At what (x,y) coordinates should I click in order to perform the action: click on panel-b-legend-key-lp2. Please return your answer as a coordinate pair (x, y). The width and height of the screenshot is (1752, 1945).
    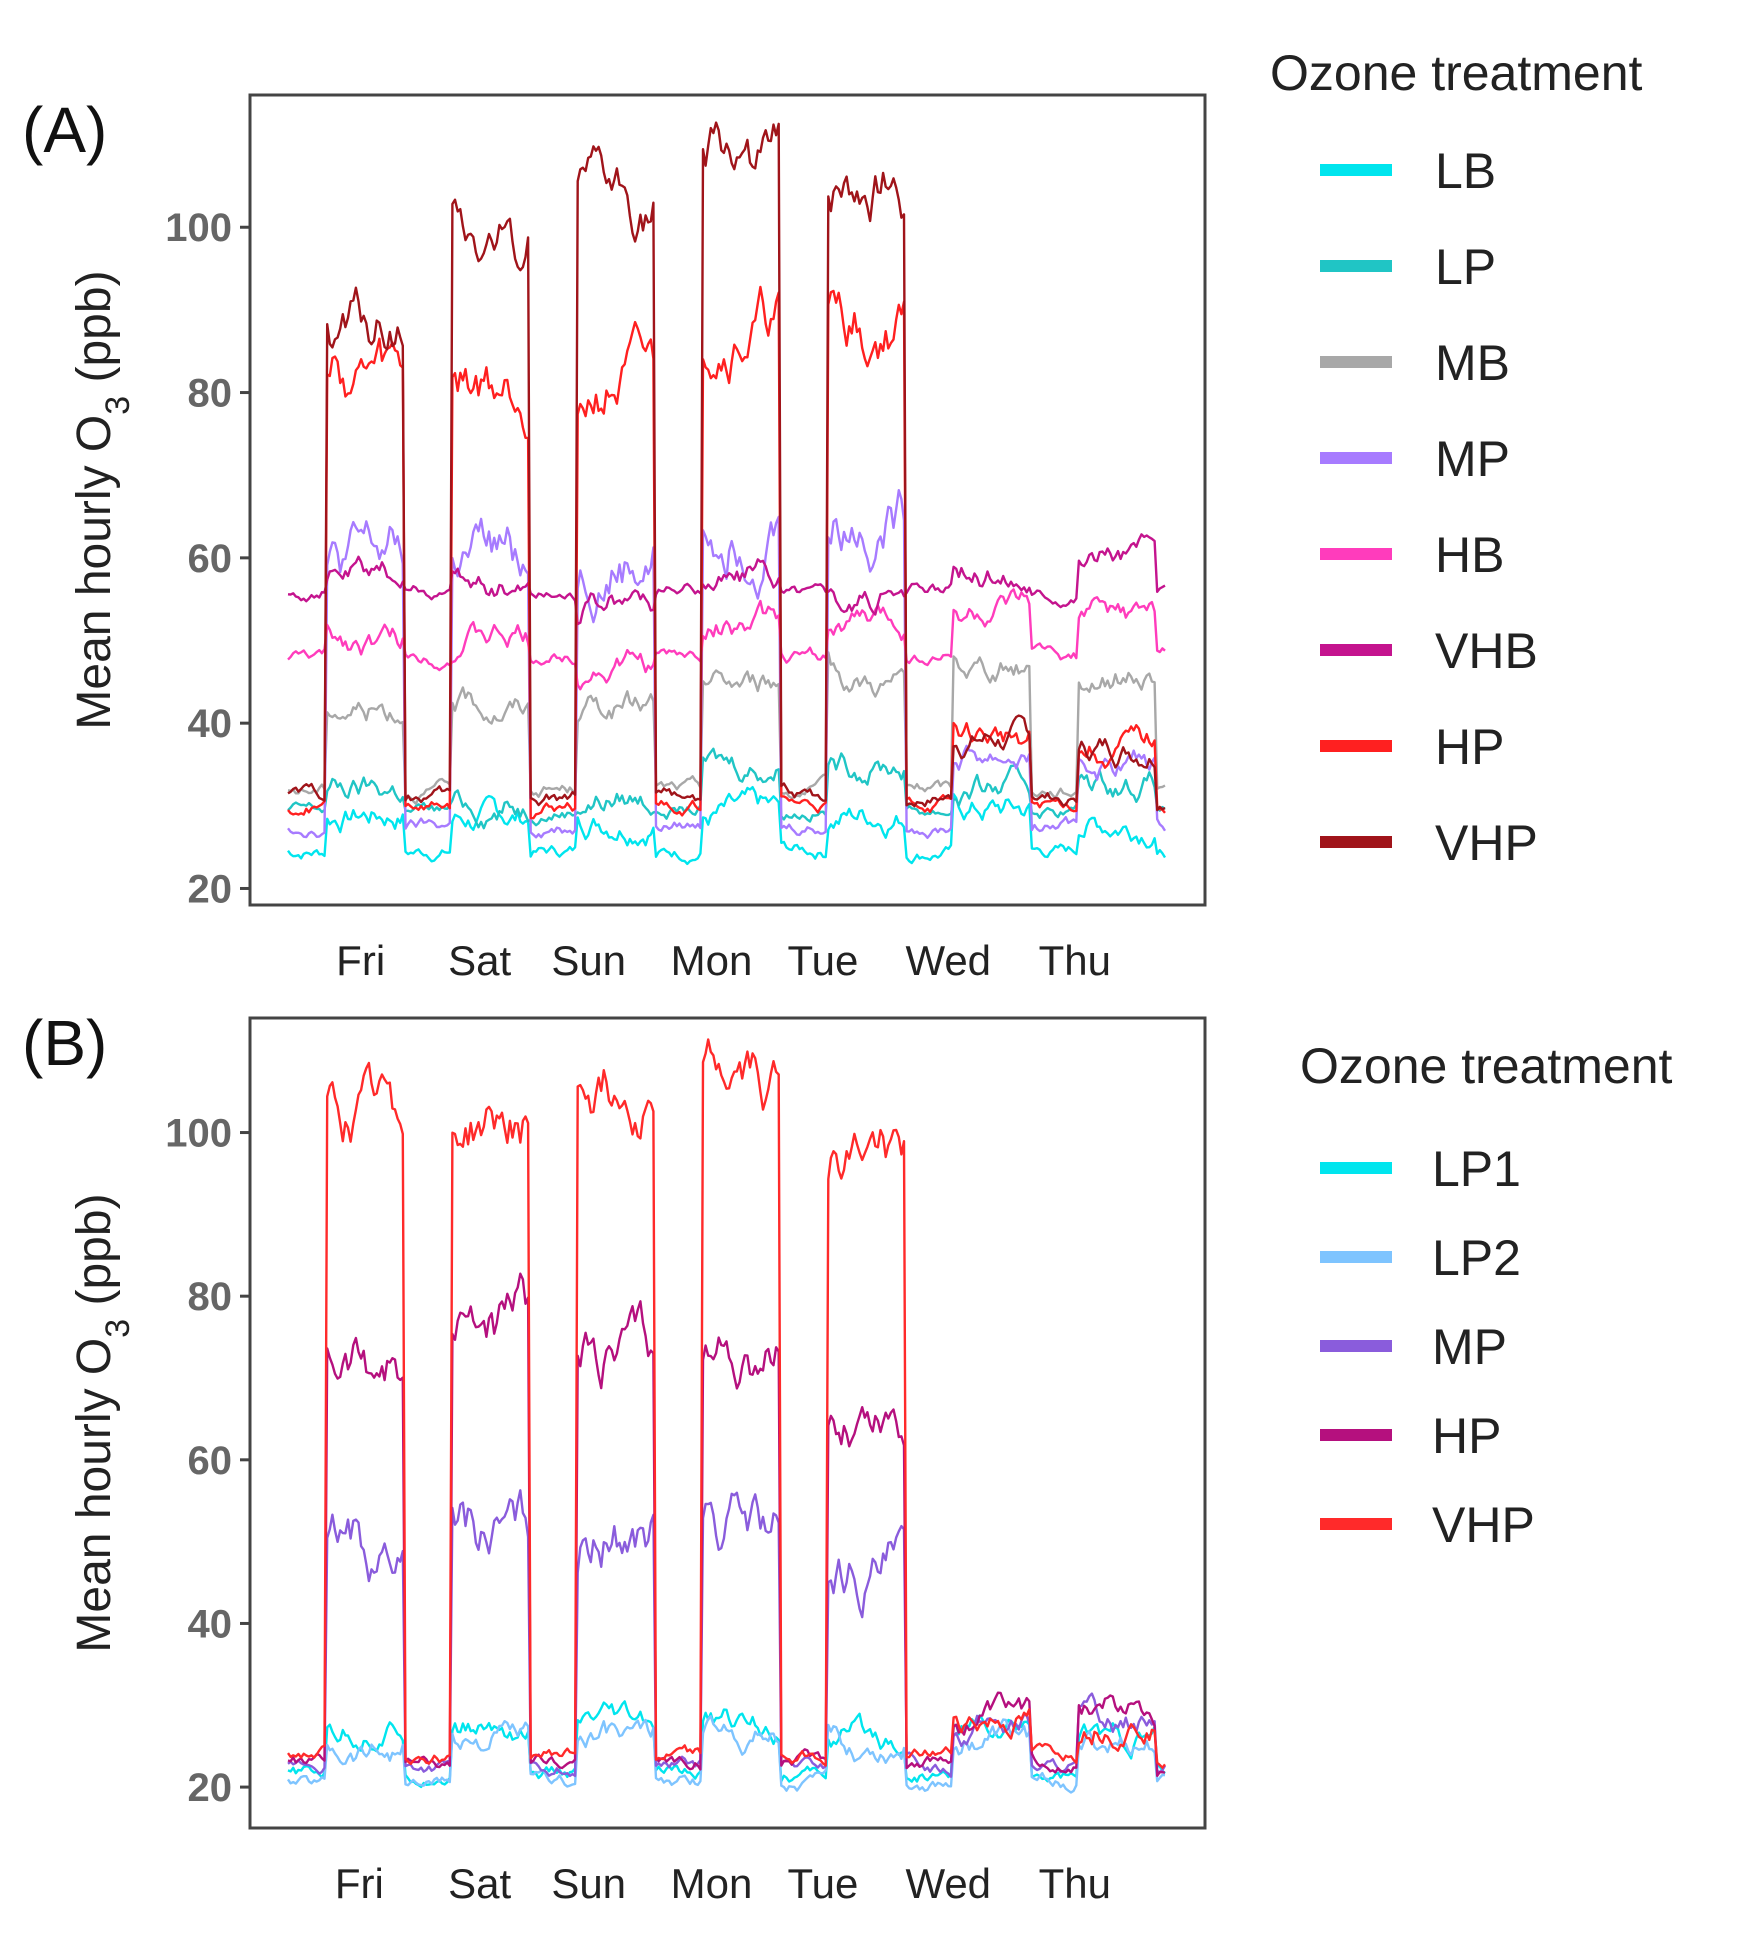
    Looking at the image, I should click on (1356, 1257).